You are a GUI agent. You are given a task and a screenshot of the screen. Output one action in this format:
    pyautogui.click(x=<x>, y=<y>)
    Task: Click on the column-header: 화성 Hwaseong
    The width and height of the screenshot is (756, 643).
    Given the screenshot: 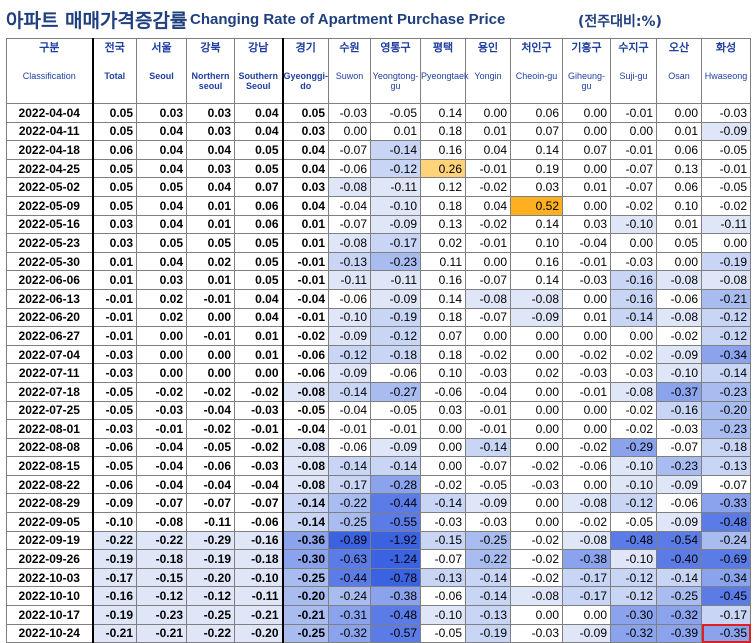 What is the action you would take?
    pyautogui.click(x=726, y=71)
    